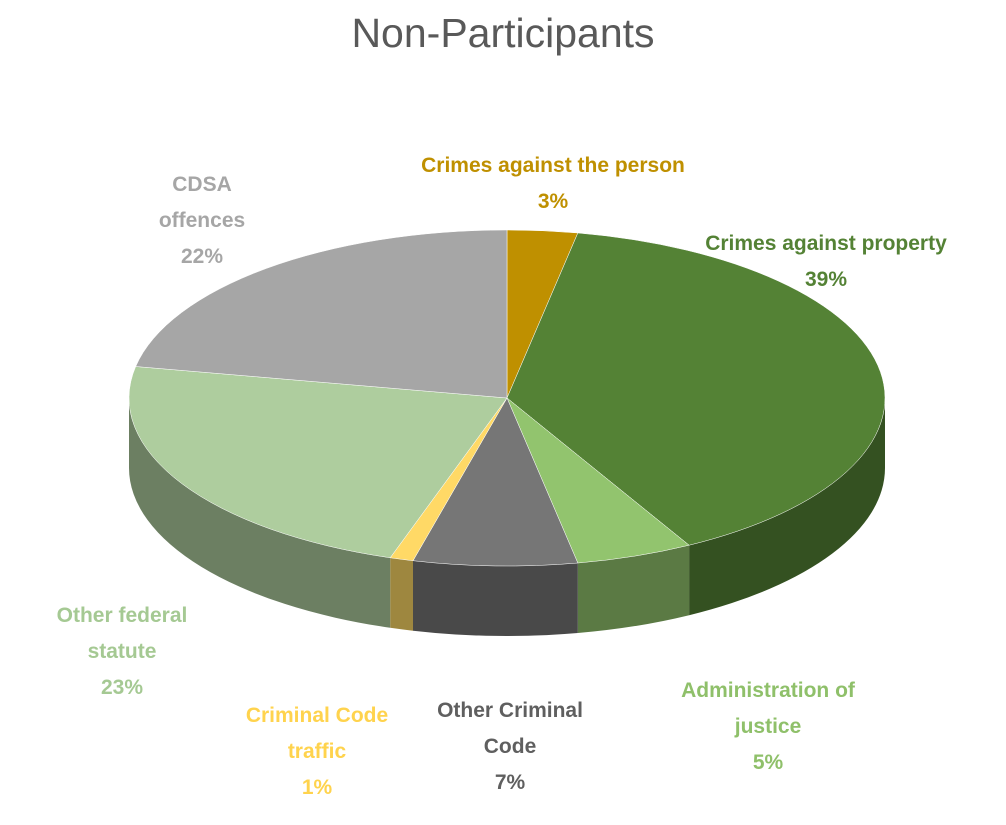 This screenshot has height=825, width=1006. Describe the element at coordinates (510, 728) in the screenshot. I see `category-label: Other Criminal Code` at that location.